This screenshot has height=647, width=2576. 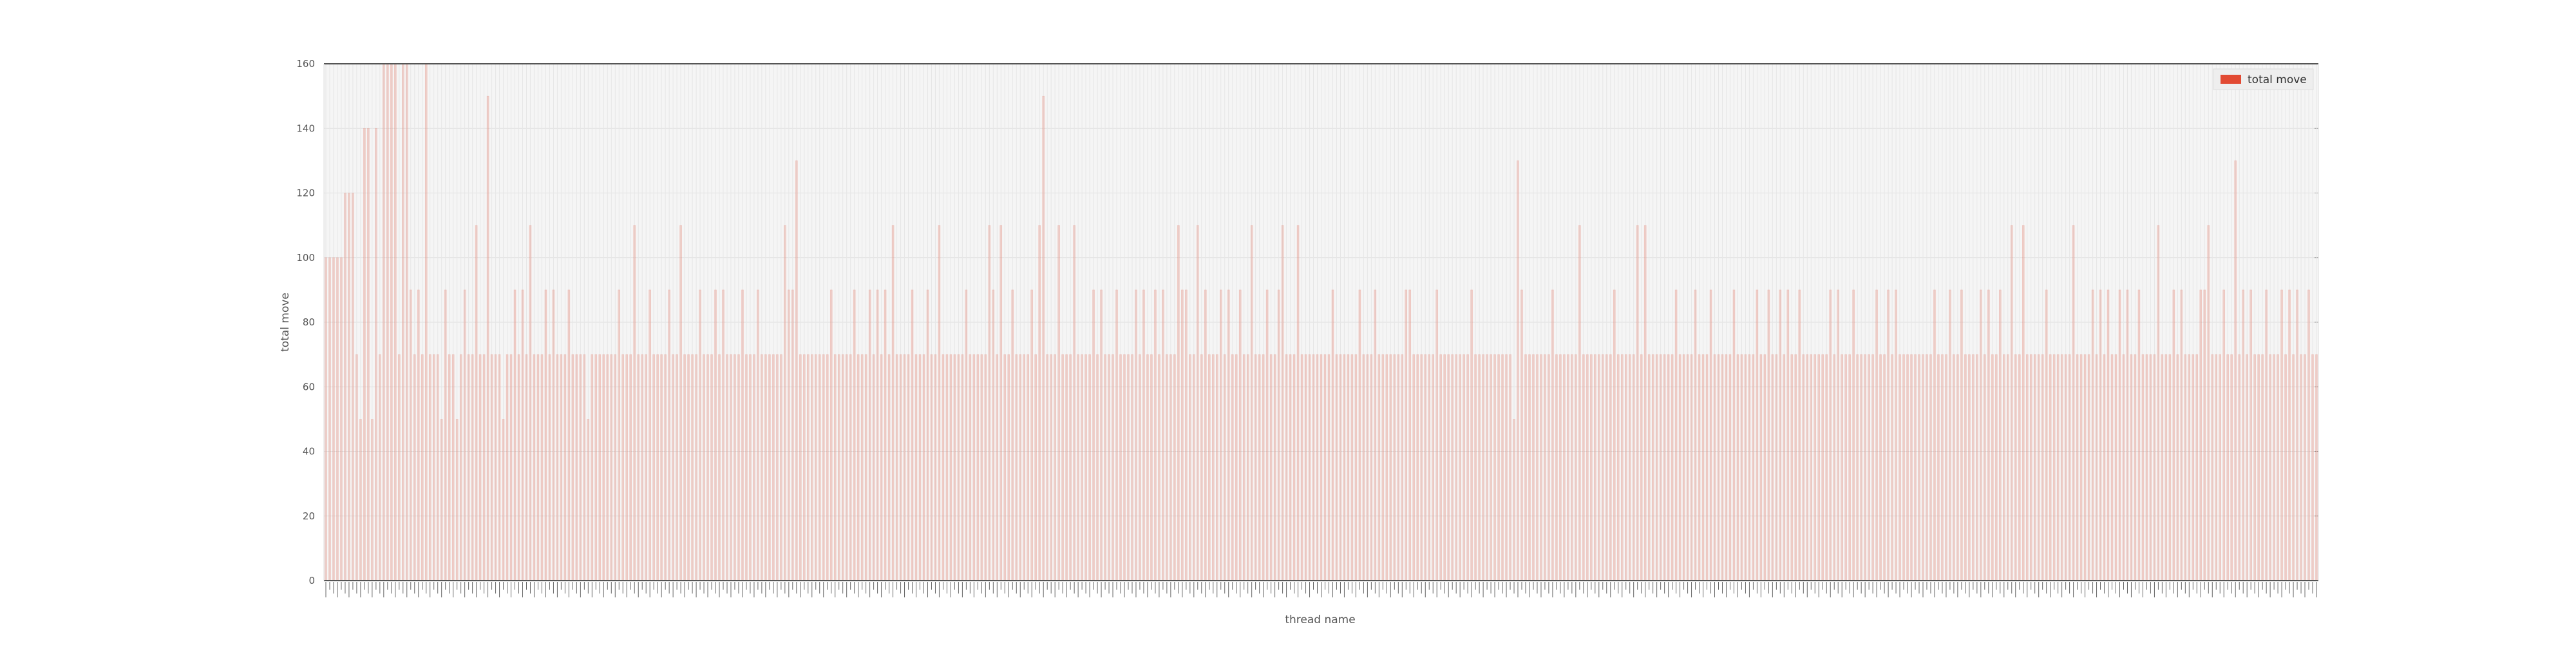 What do you see at coordinates (309, 516) in the screenshot?
I see `y-tick-label: 20` at bounding box center [309, 516].